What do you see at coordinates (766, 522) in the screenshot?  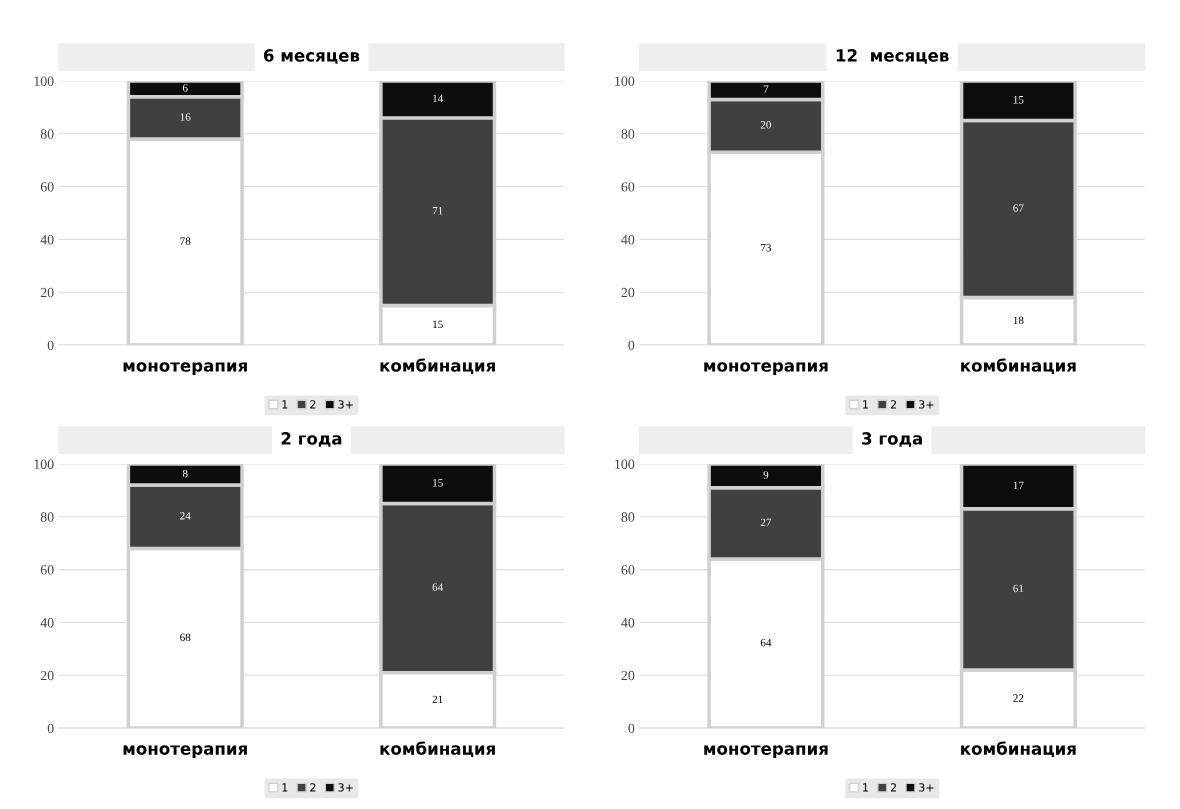 I see `data-label: 27` at bounding box center [766, 522].